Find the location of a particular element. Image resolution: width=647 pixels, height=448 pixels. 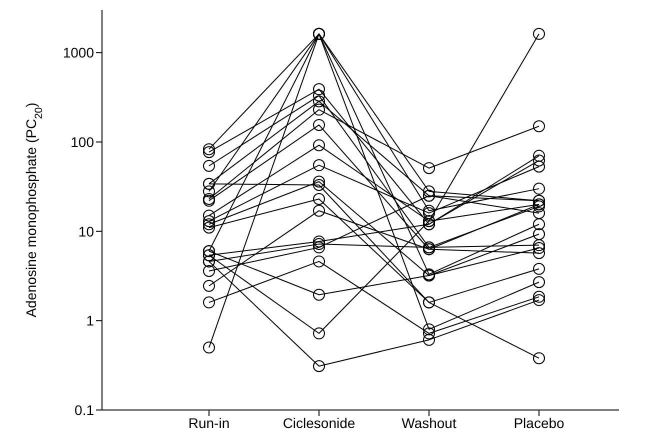

y-tick-label: 0.1 is located at coordinates (84, 410).